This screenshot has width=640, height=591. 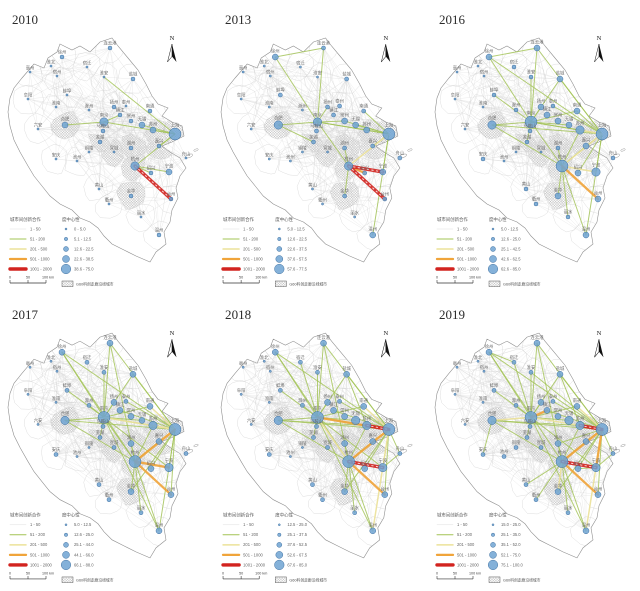 What do you see at coordinates (541, 148) in the screenshot?
I see `city-label-宣城: 宣城` at bounding box center [541, 148].